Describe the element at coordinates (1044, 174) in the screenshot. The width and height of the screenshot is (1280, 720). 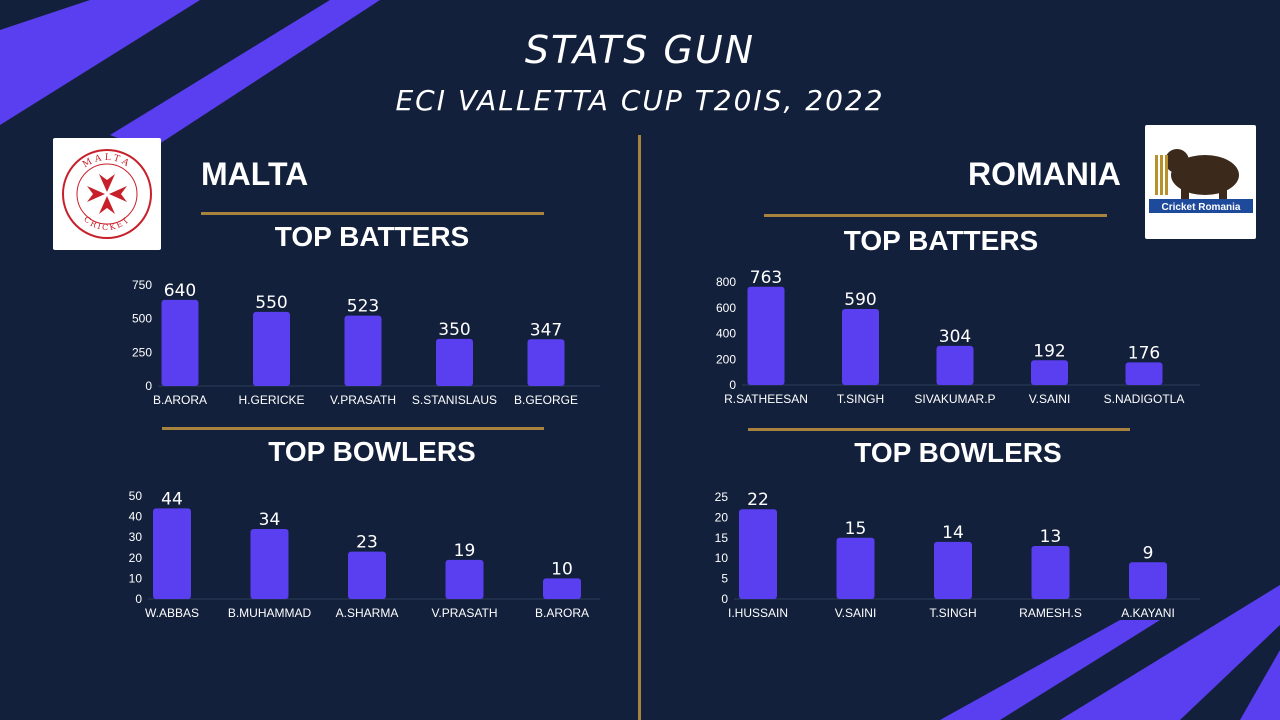
I see `team-name-right: ROMANIA` at that location.